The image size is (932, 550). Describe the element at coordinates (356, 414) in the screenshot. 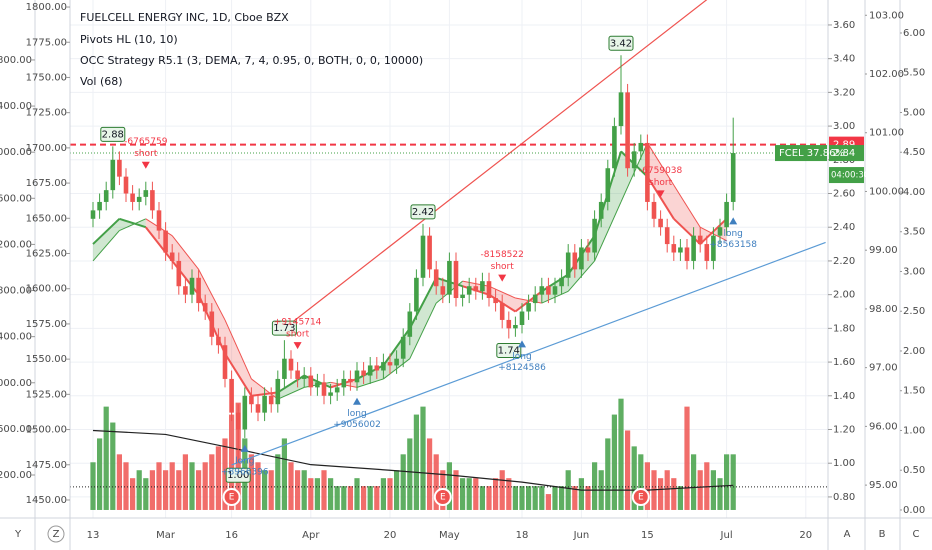

I see `signal-side: long` at that location.